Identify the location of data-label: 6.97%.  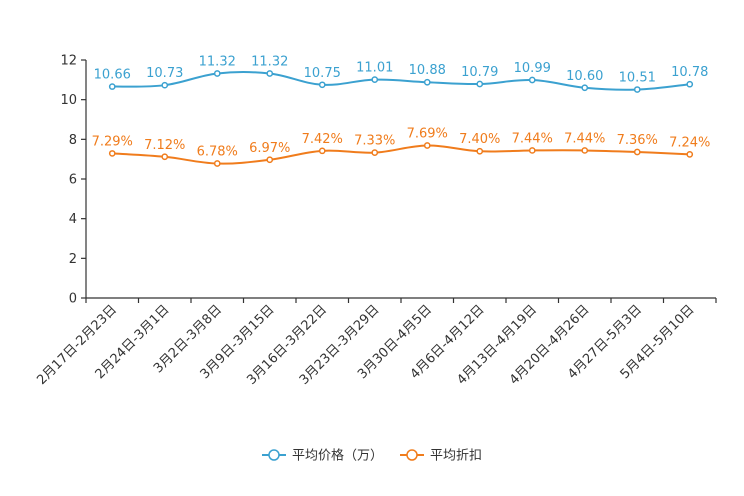
(269, 148).